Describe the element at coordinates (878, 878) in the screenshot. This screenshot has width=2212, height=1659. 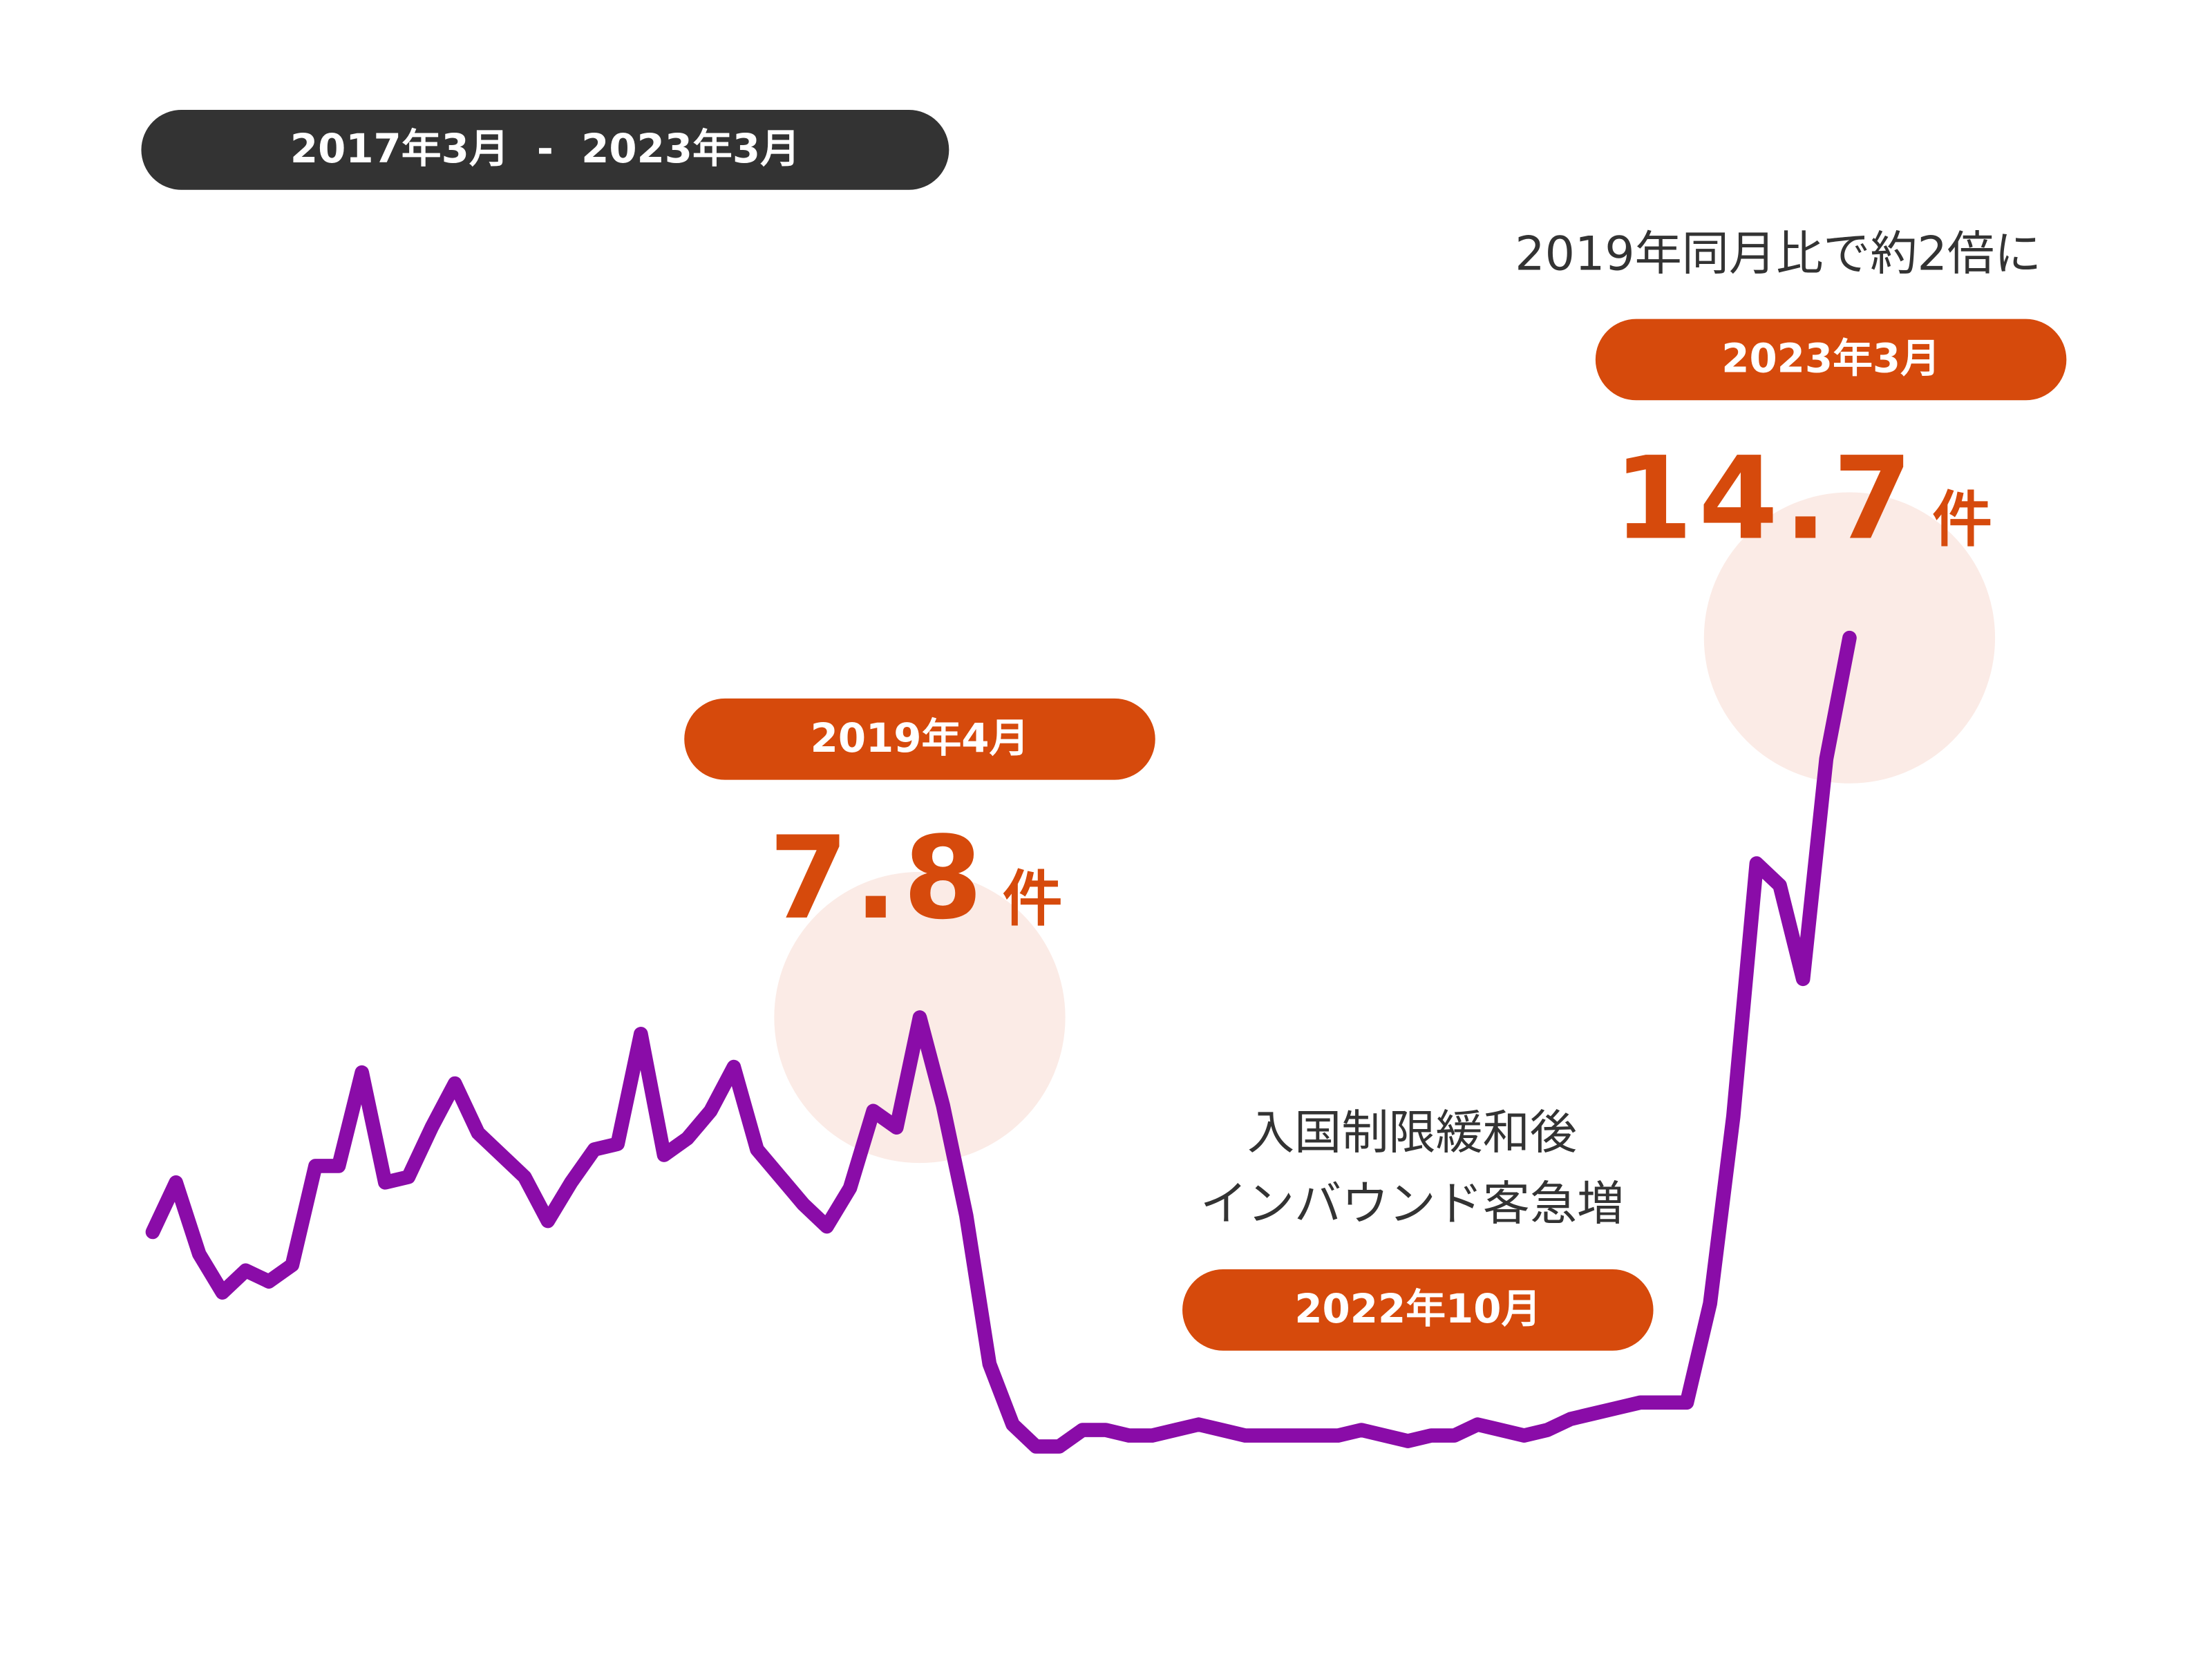
I see `value-label: 7.8` at that location.